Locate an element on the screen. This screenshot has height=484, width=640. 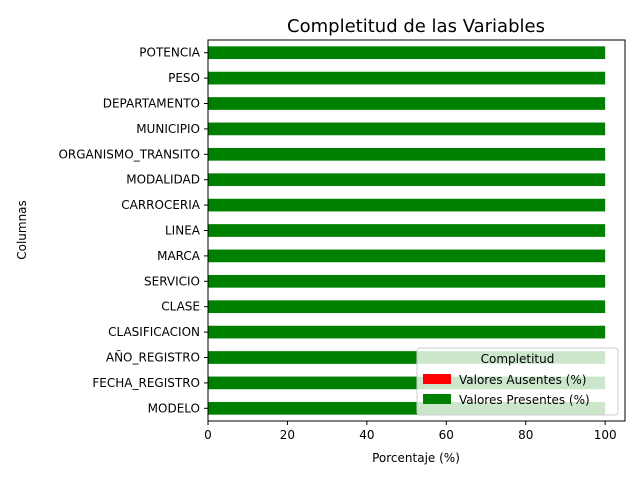
x-tick-label: 80 is located at coordinates (525, 435).